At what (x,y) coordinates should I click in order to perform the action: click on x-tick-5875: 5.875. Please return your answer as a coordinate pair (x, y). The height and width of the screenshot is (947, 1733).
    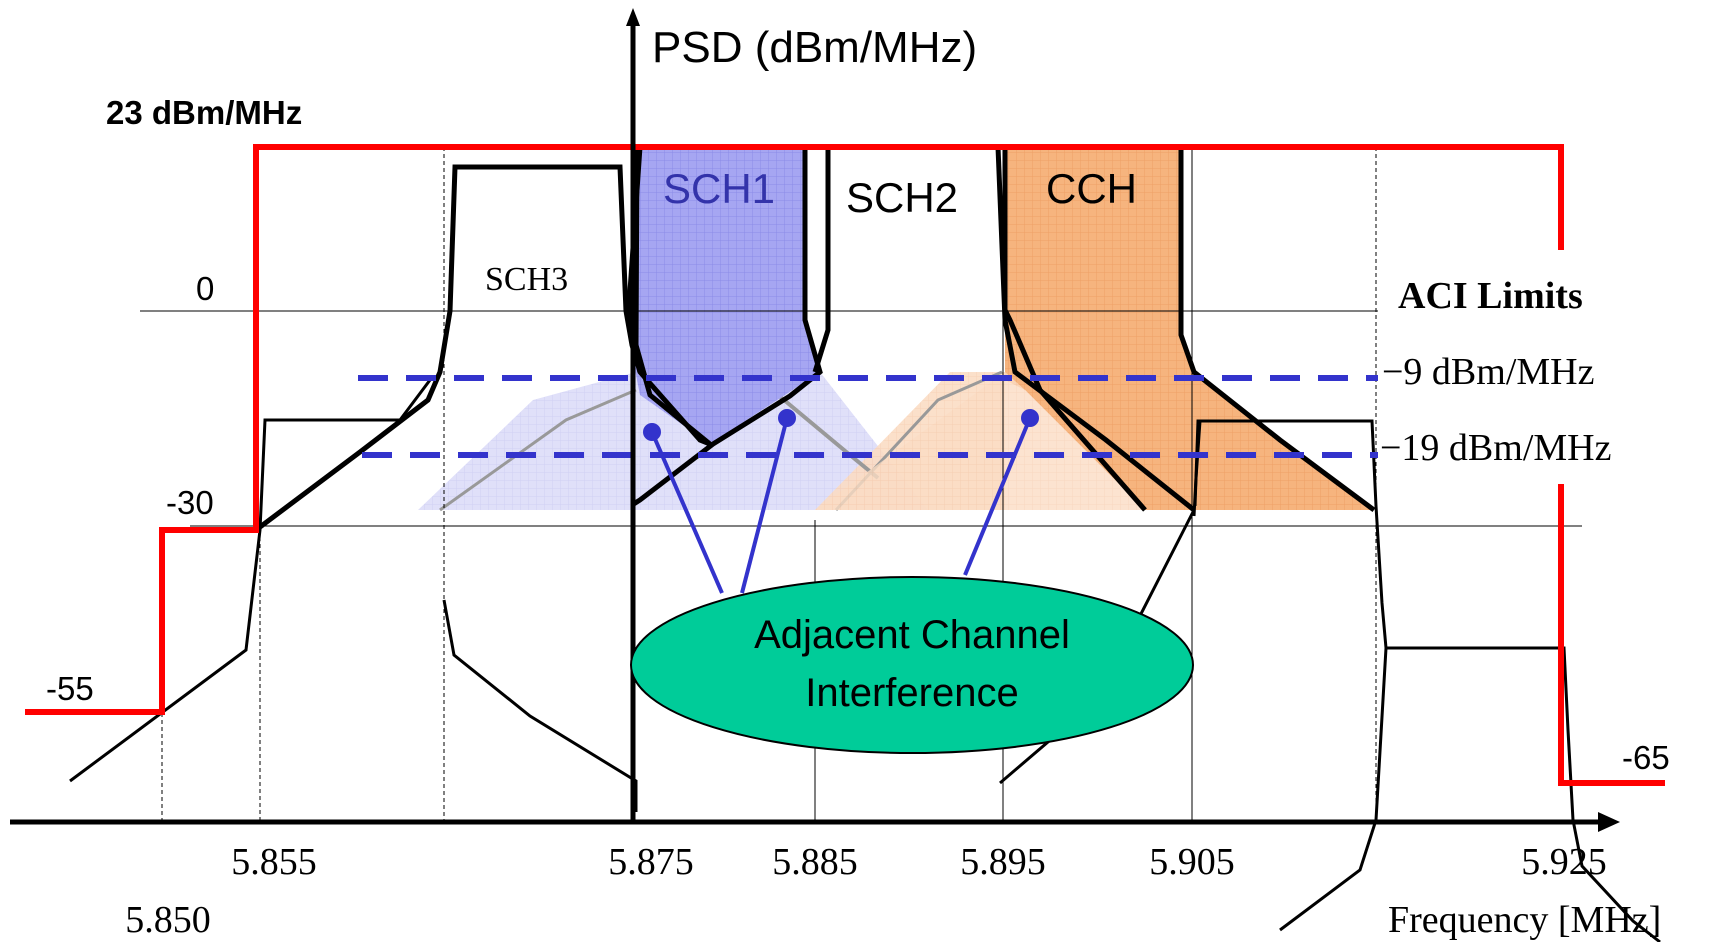
    Looking at the image, I should click on (651, 862).